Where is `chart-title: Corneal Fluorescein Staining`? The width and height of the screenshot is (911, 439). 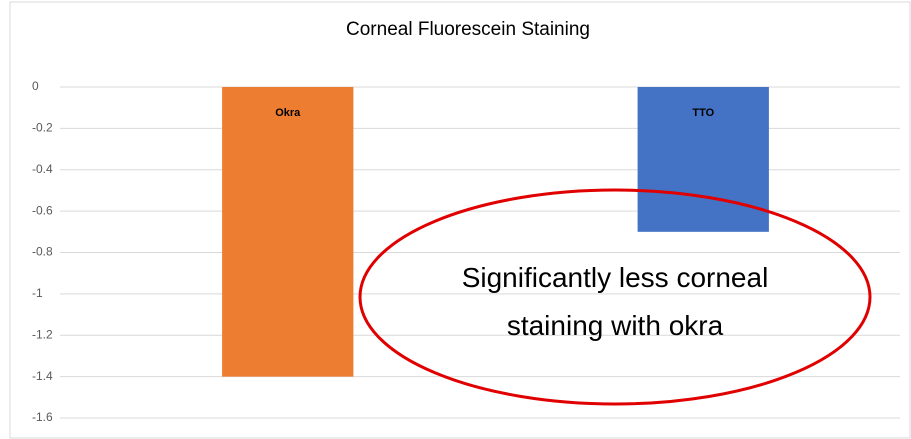 chart-title: Corneal Fluorescein Staining is located at coordinates (468, 29).